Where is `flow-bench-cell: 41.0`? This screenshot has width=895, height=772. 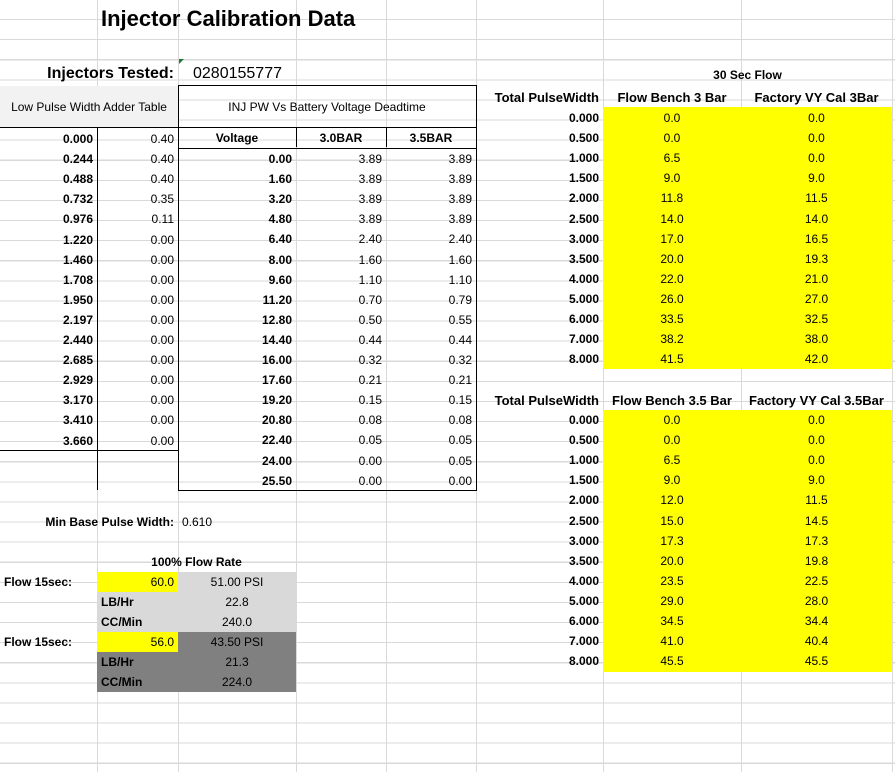
flow-bench-cell: 41.0 is located at coordinates (672, 641).